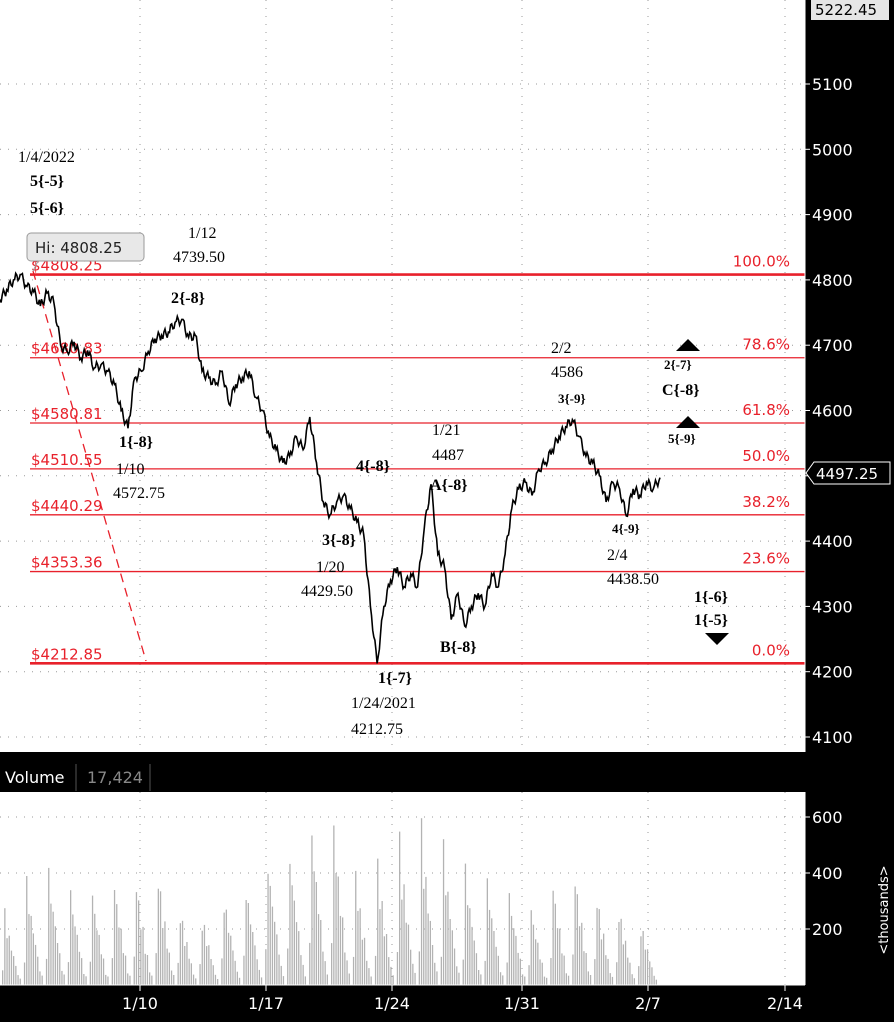  Describe the element at coordinates (458, 647) in the screenshot. I see `label-wave-b-8: B{-8}` at that location.